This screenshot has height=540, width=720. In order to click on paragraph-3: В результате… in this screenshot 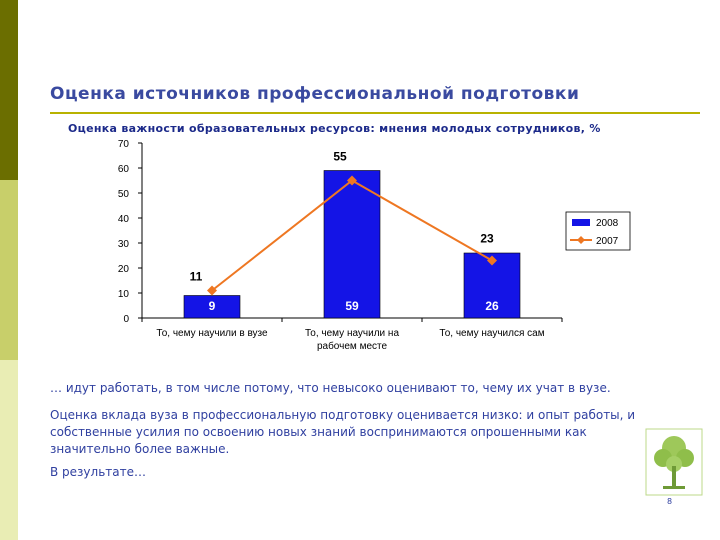, I will do `click(98, 472)`.